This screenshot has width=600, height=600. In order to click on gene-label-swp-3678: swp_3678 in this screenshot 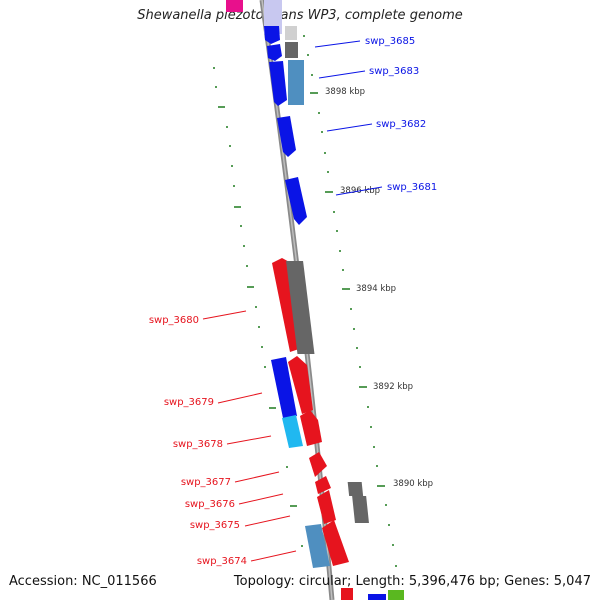, I will do `click(198, 444)`.